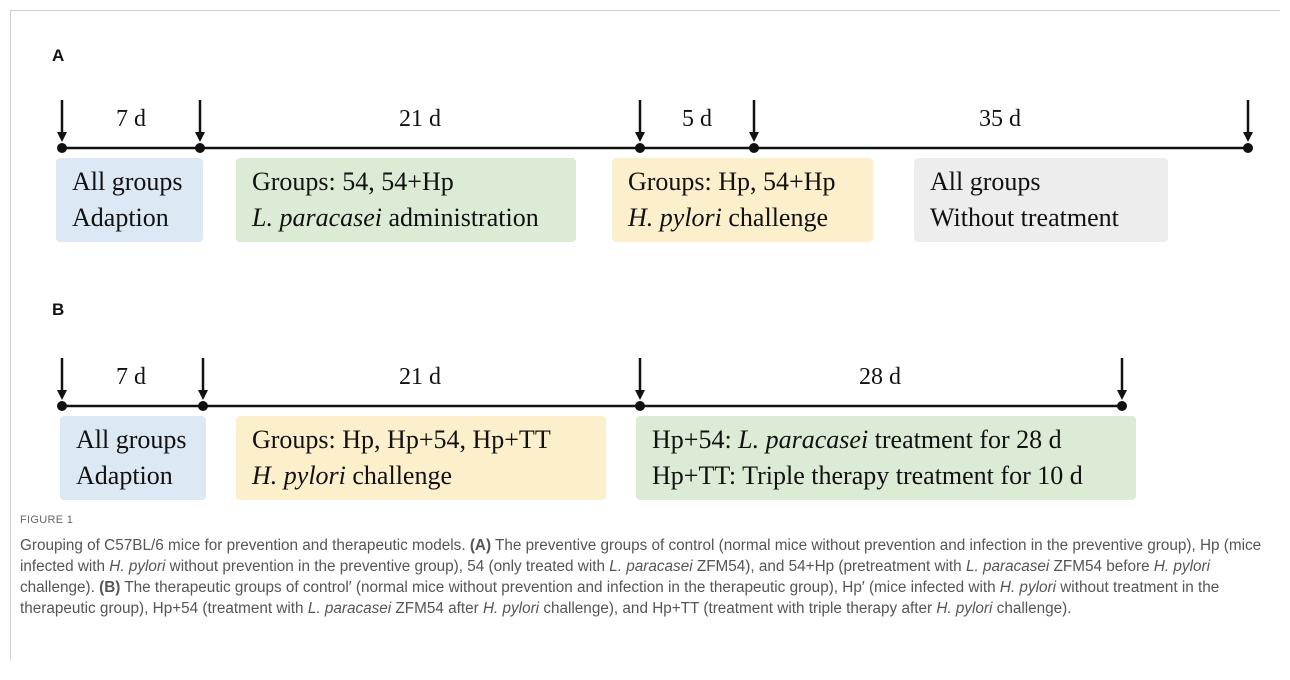  What do you see at coordinates (460, 217) in the screenshot?
I see `box-text: administration` at bounding box center [460, 217].